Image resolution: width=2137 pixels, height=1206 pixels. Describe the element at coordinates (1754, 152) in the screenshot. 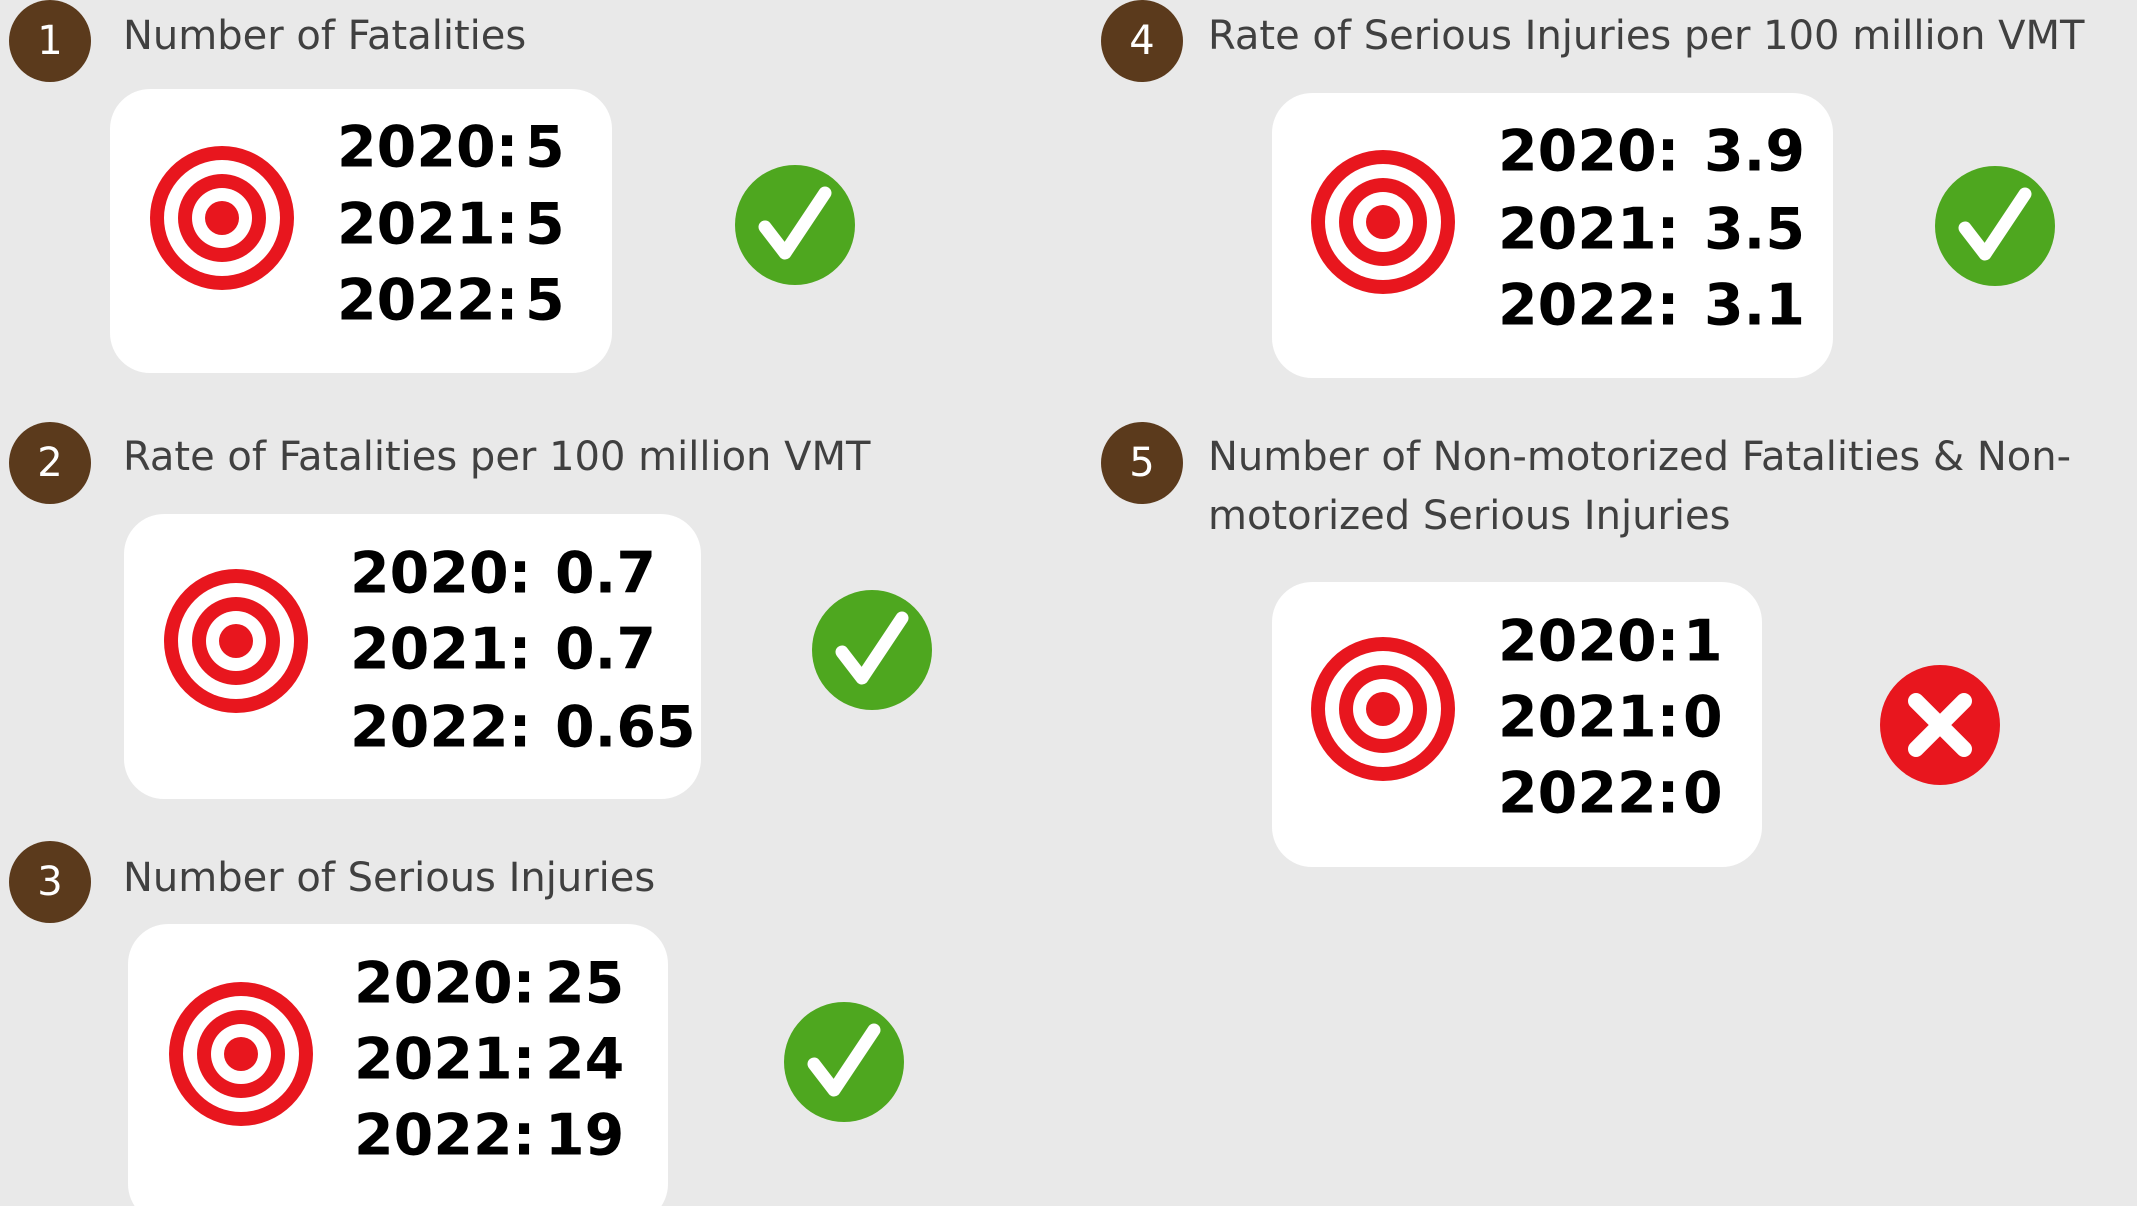

I see `target-value: 3.9` at that location.